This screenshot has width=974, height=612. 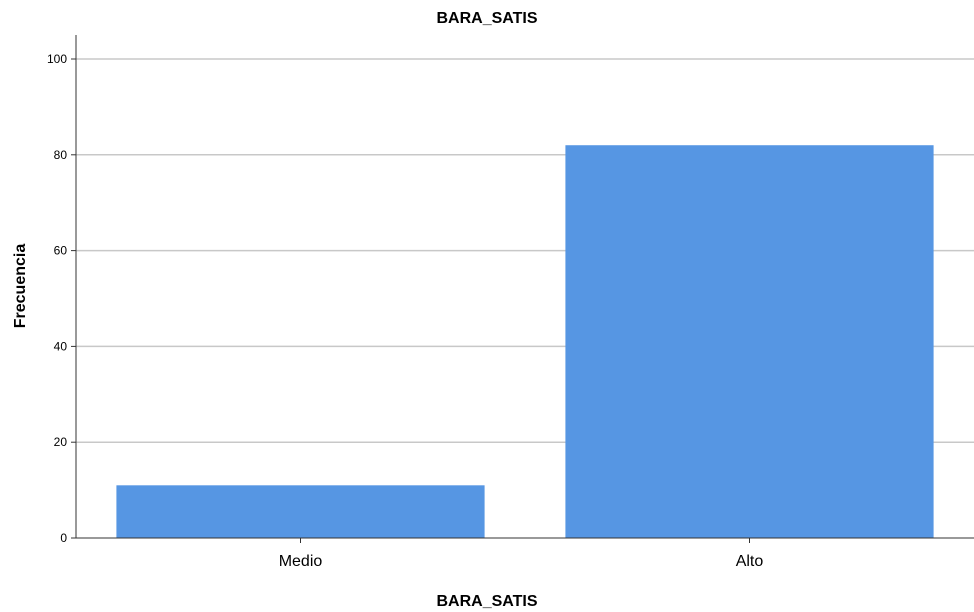 What do you see at coordinates (61, 346) in the screenshot?
I see `y-tick-label: 40` at bounding box center [61, 346].